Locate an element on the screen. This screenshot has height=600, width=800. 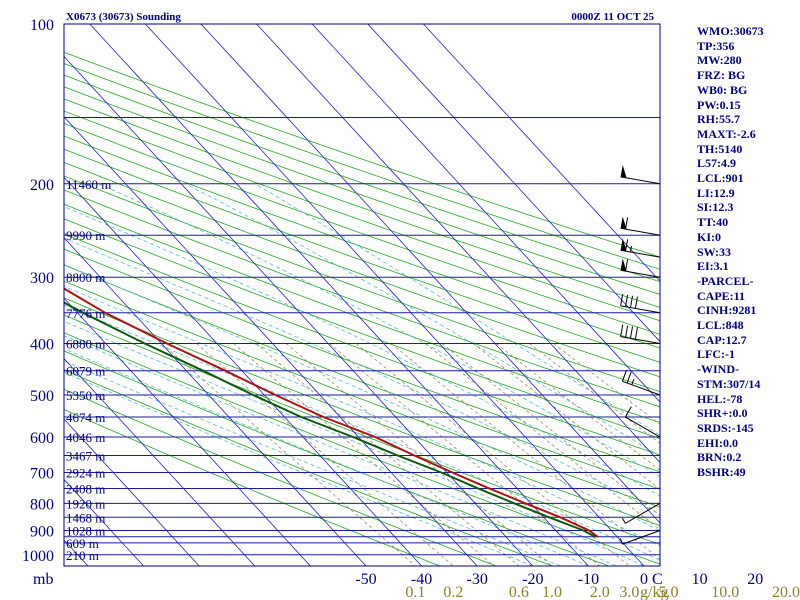
index-line: CAPE:11 is located at coordinates (721, 295).